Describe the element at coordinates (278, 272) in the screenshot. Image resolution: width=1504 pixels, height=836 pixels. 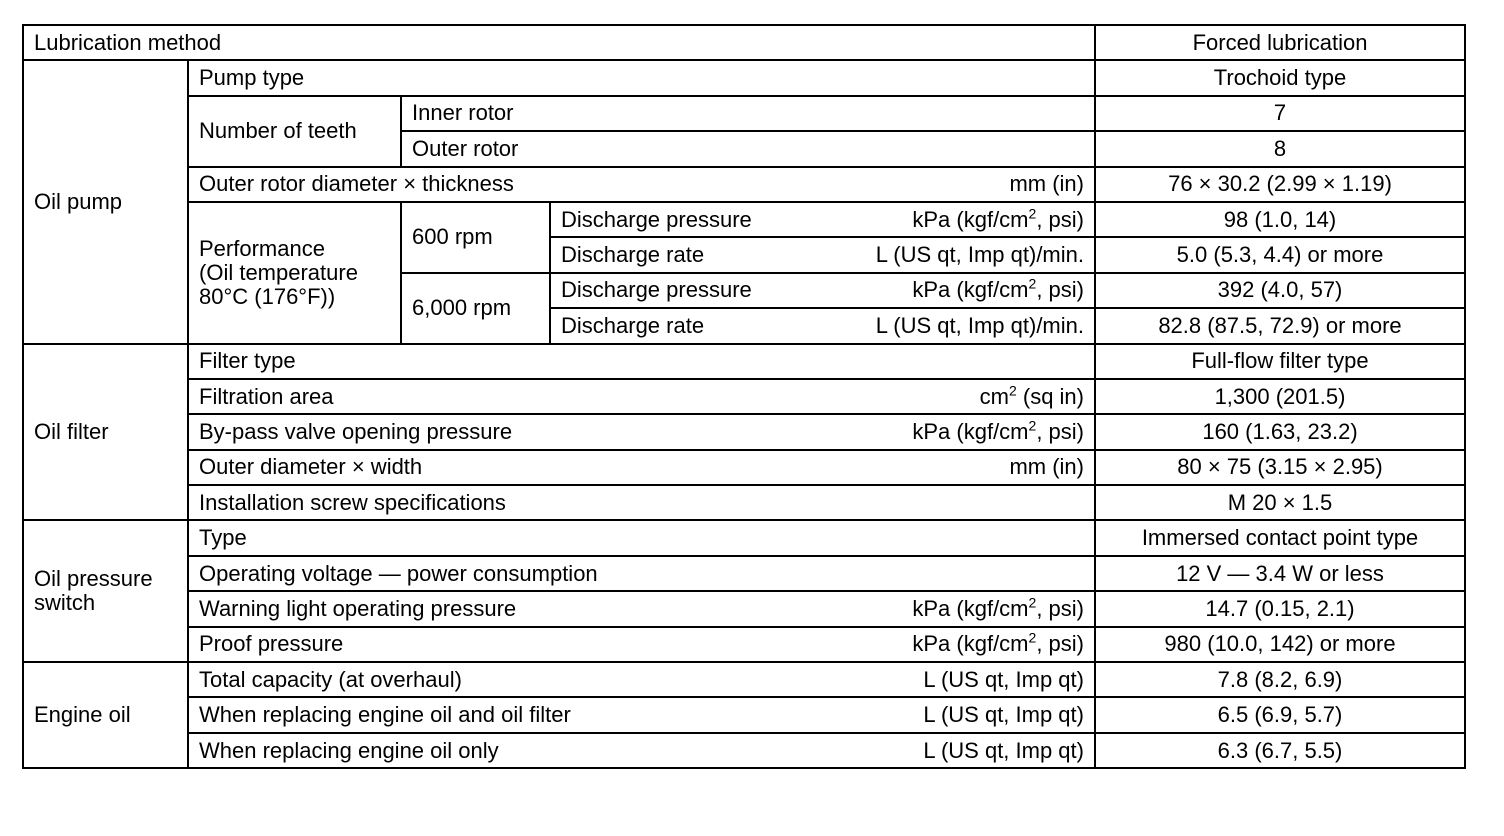
I see `label: (Oil temperature` at that location.